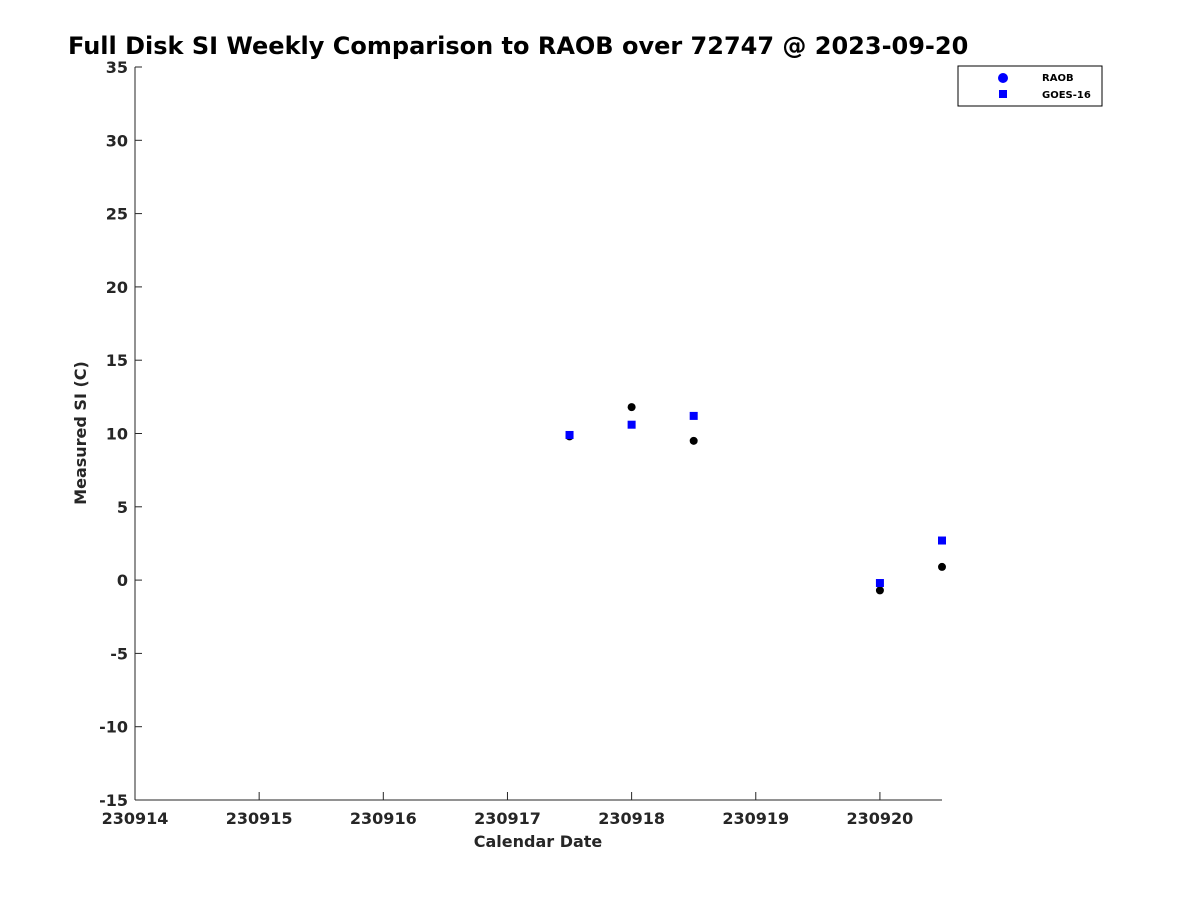 This screenshot has width=1200, height=900. I want to click on legend: RAOB GOES-16, so click(1030, 86).